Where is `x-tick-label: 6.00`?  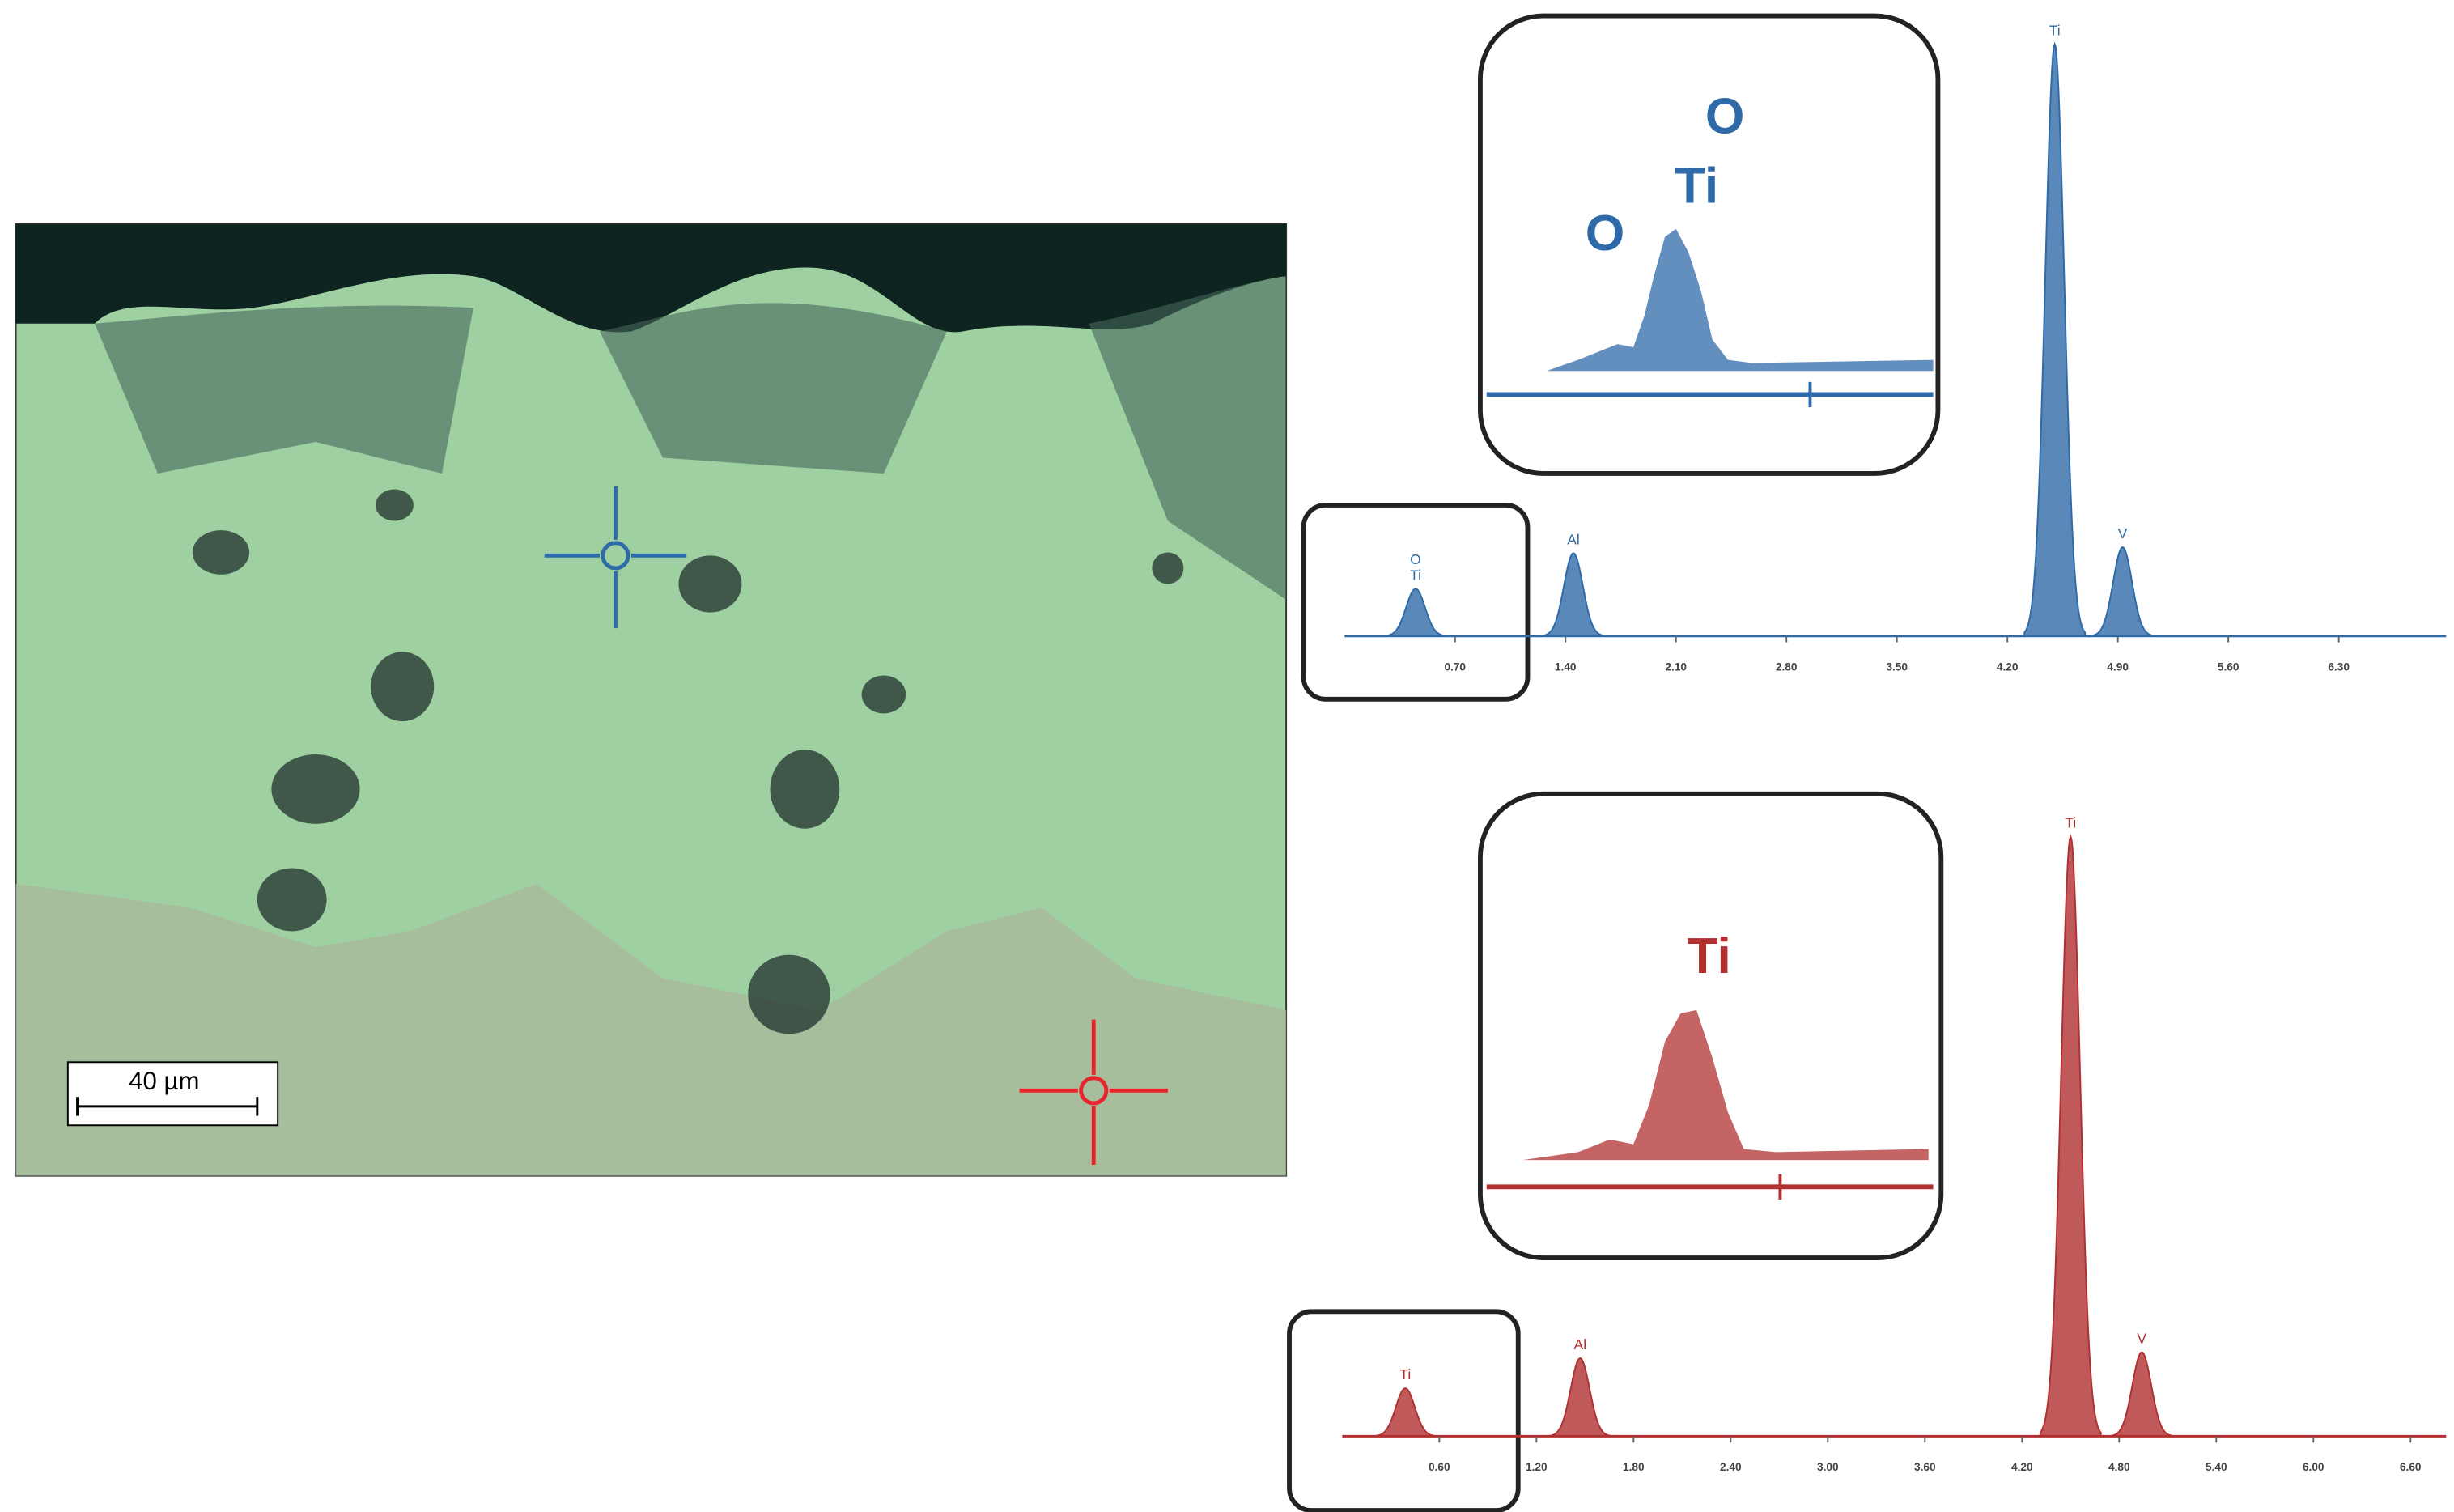 x-tick-label: 6.00 is located at coordinates (2314, 1467).